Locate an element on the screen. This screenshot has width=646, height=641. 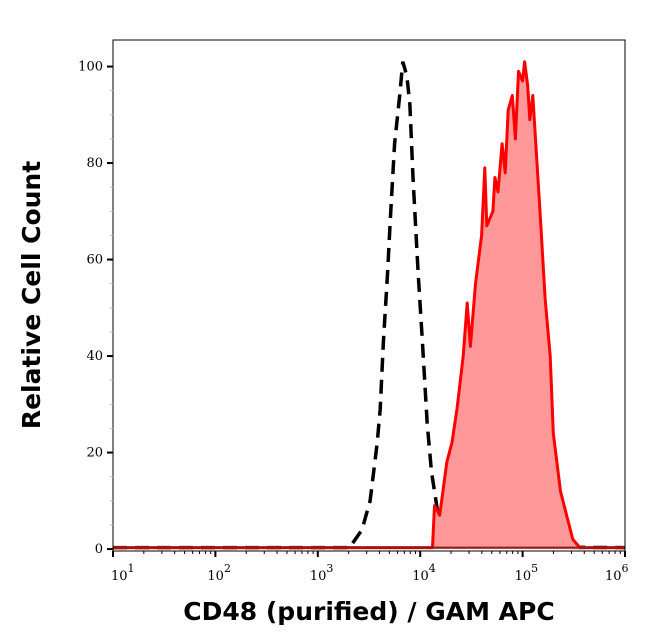
y-tick-label: 0 is located at coordinates (99, 549).